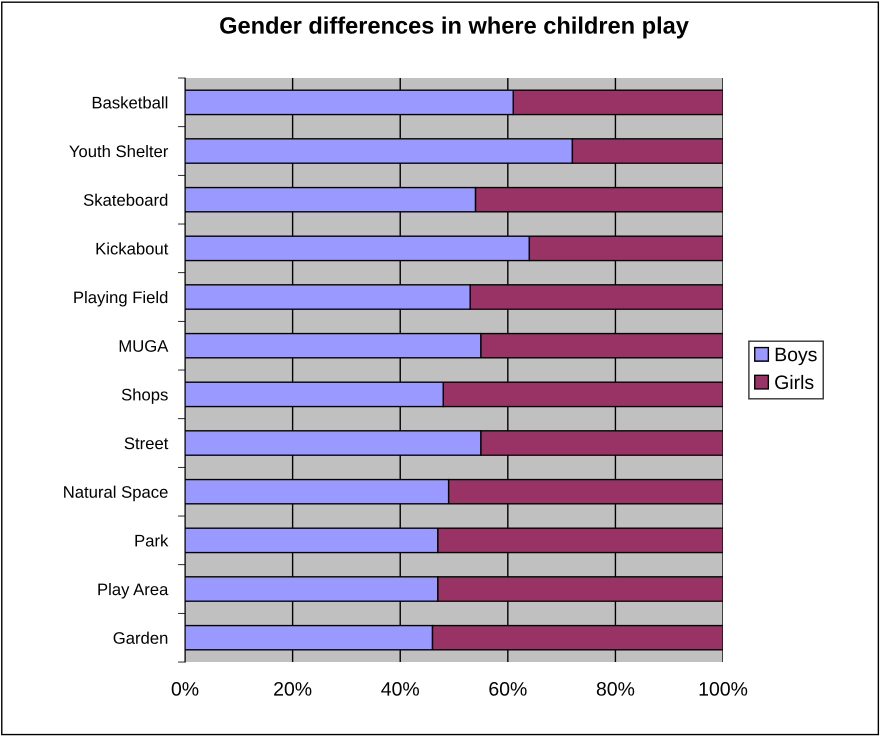 The width and height of the screenshot is (881, 736). What do you see at coordinates (796, 357) in the screenshot?
I see `legend-label: Boys` at bounding box center [796, 357].